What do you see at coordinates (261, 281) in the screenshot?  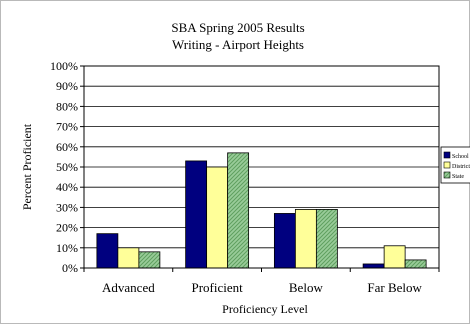 I see `x-axis-ticks: Advanced Proficient Below Far Below` at bounding box center [261, 281].